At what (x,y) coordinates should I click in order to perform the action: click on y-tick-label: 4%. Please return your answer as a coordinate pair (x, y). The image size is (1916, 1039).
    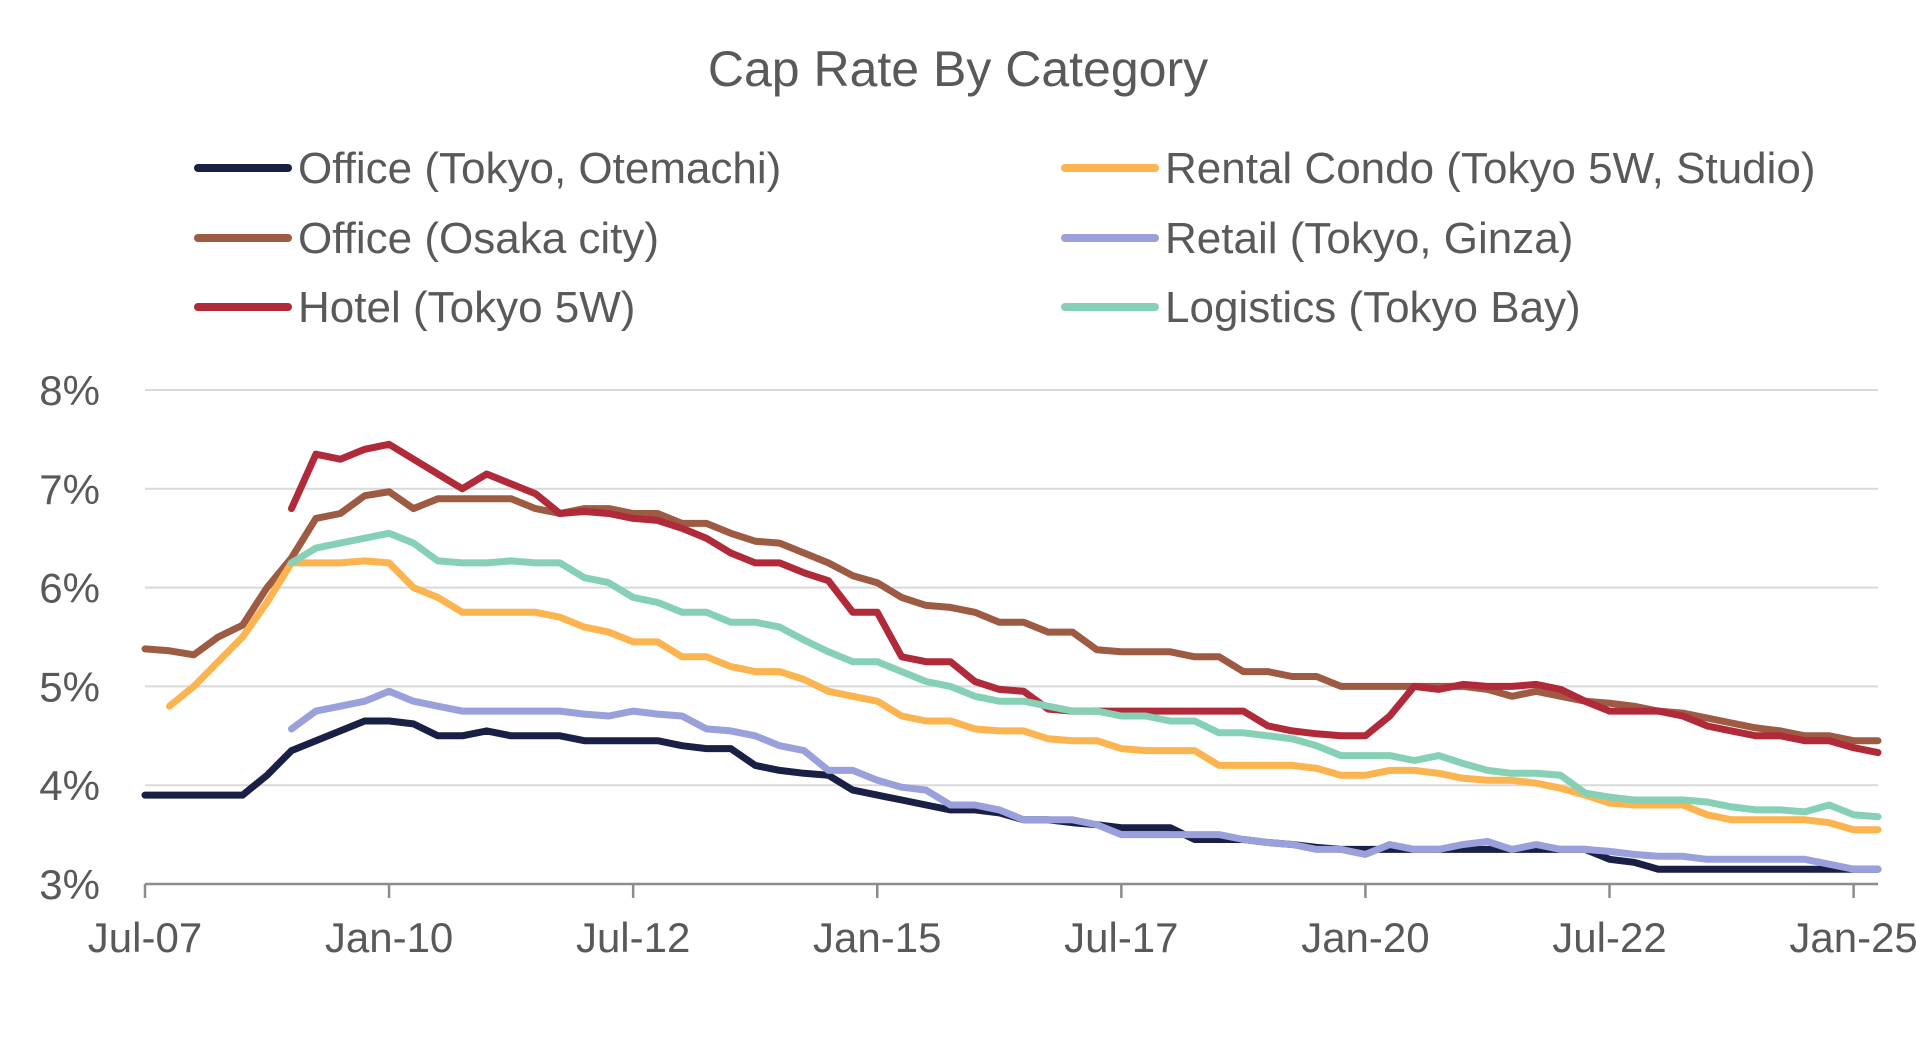
    Looking at the image, I should click on (69, 785).